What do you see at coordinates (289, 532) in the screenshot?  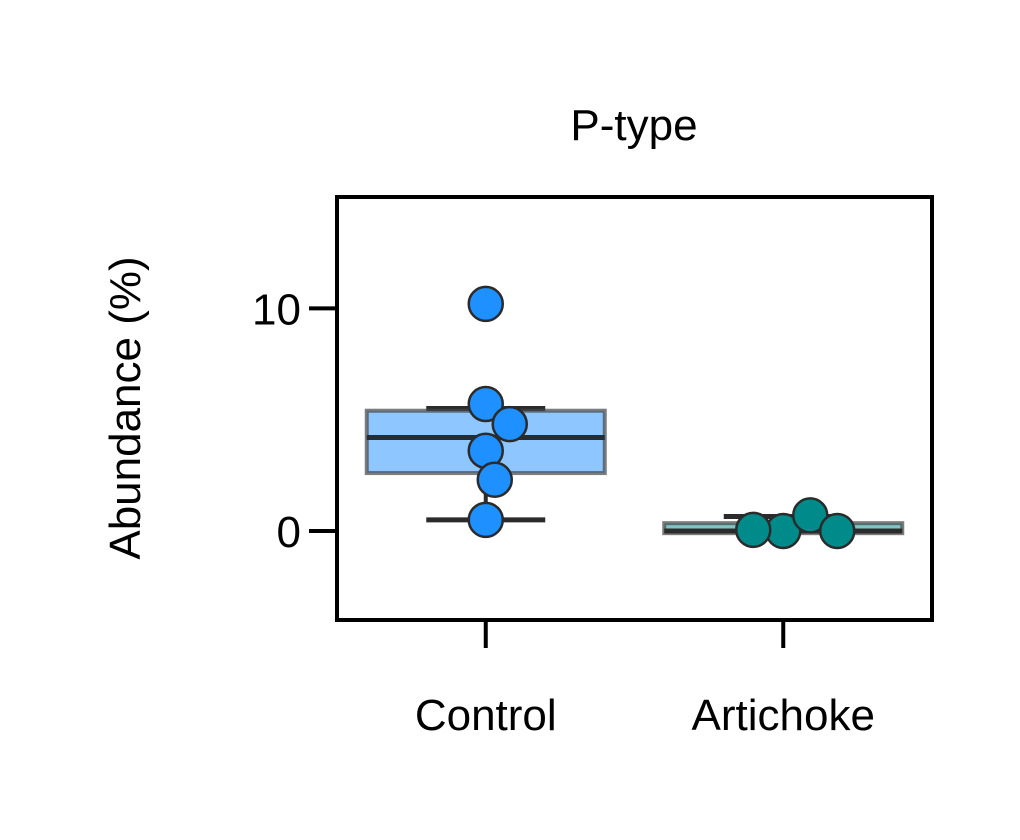 I see `y-tick-label: 0` at bounding box center [289, 532].